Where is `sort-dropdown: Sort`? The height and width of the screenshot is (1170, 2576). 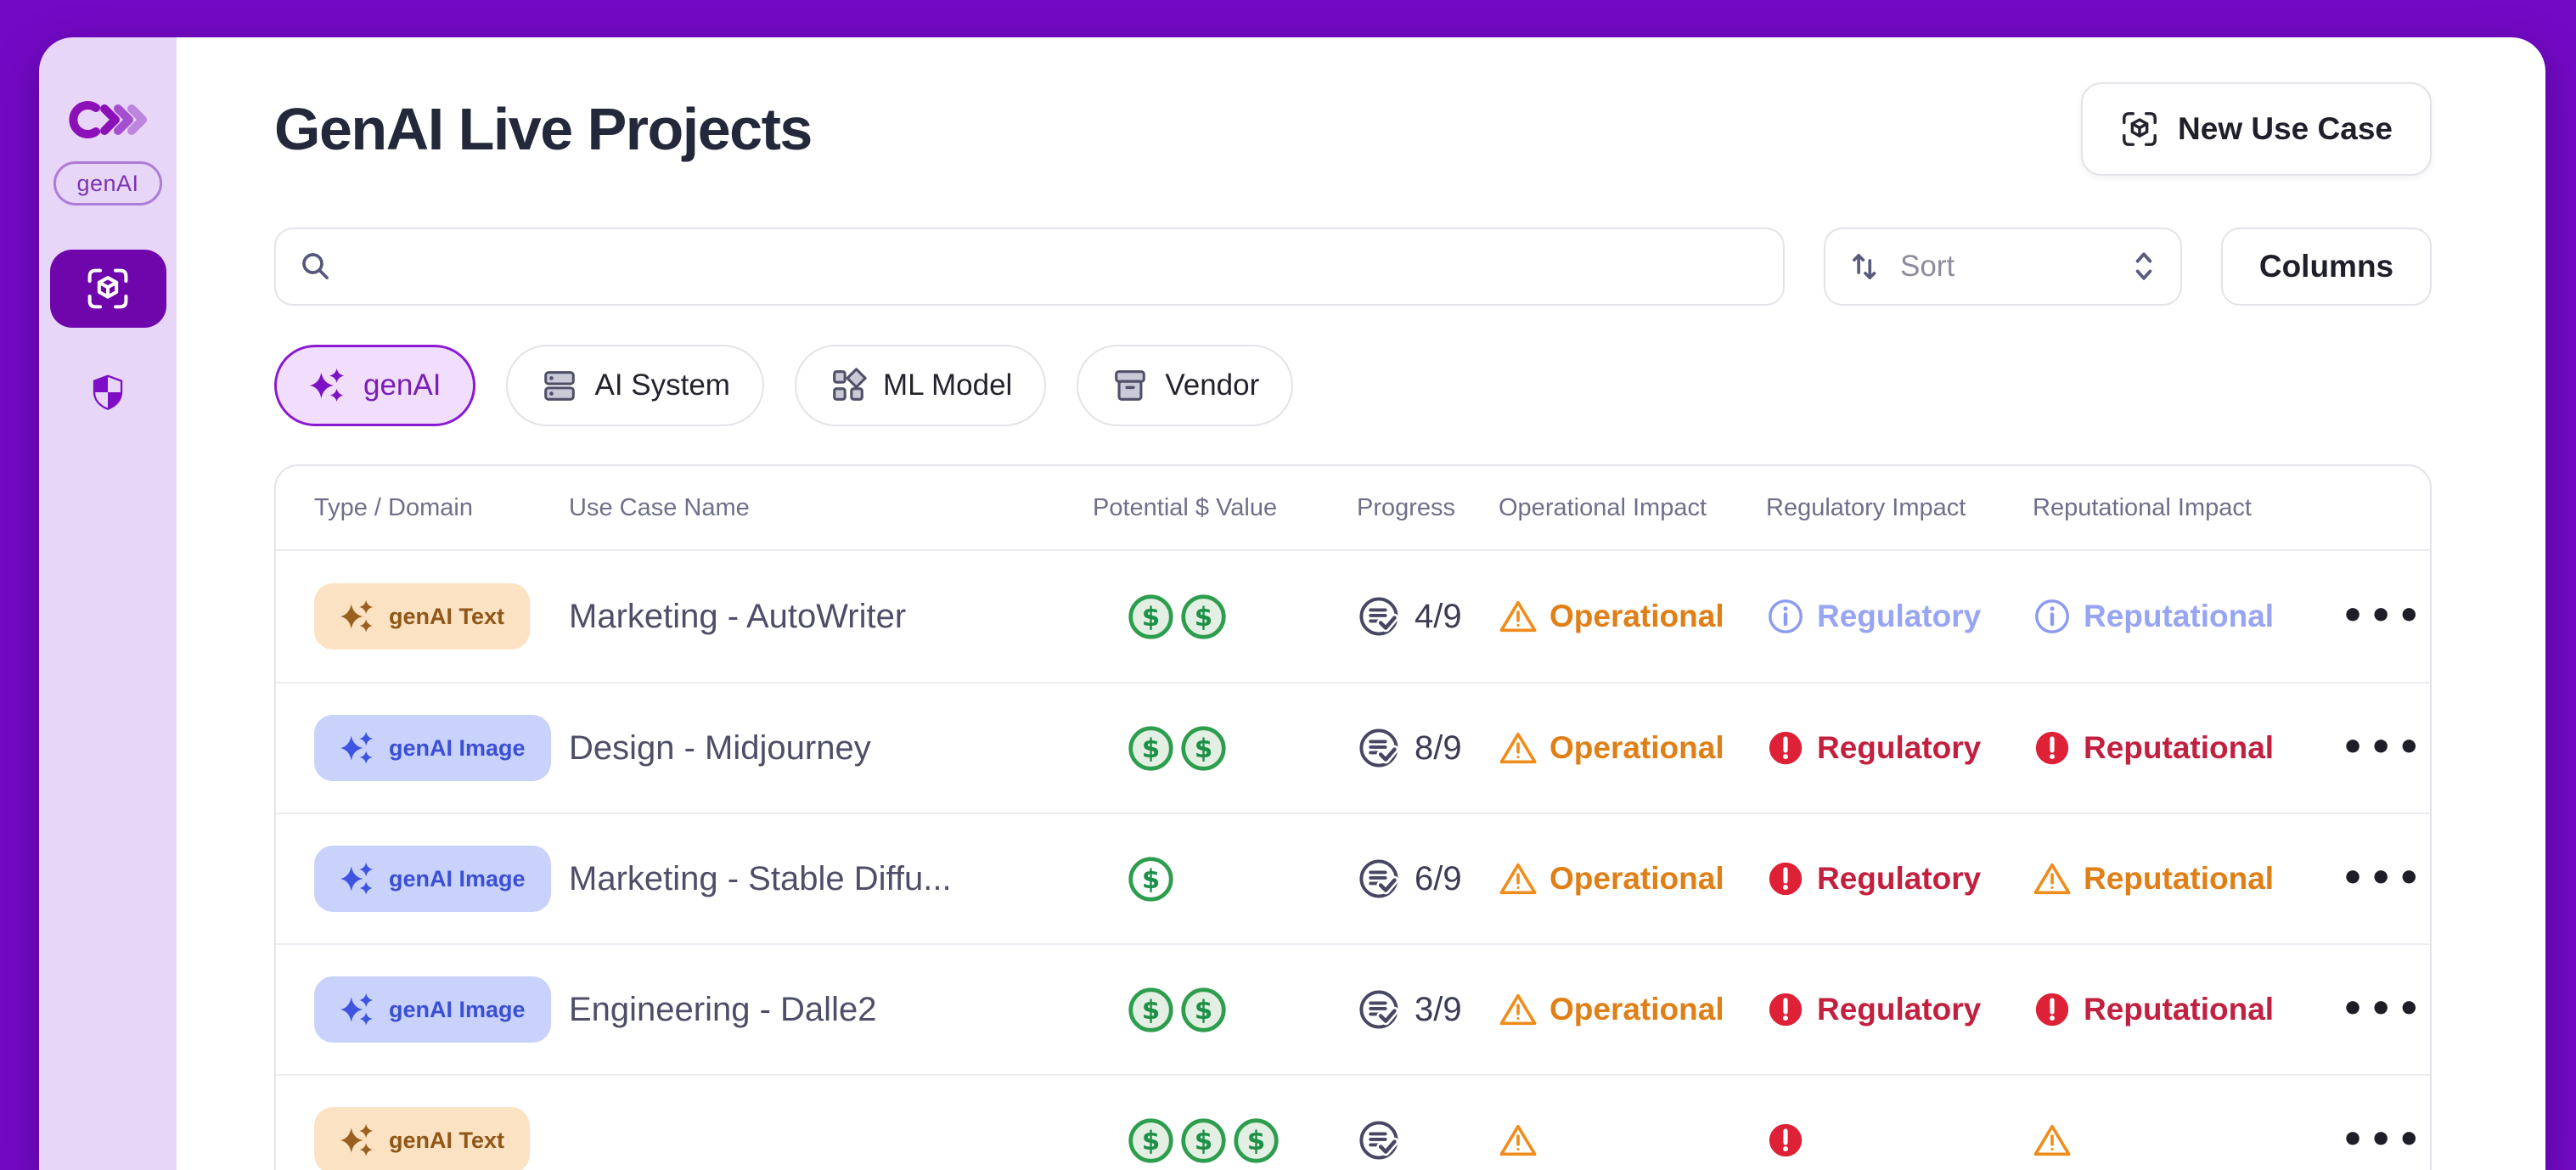
sort-dropdown: Sort is located at coordinates (2003, 267).